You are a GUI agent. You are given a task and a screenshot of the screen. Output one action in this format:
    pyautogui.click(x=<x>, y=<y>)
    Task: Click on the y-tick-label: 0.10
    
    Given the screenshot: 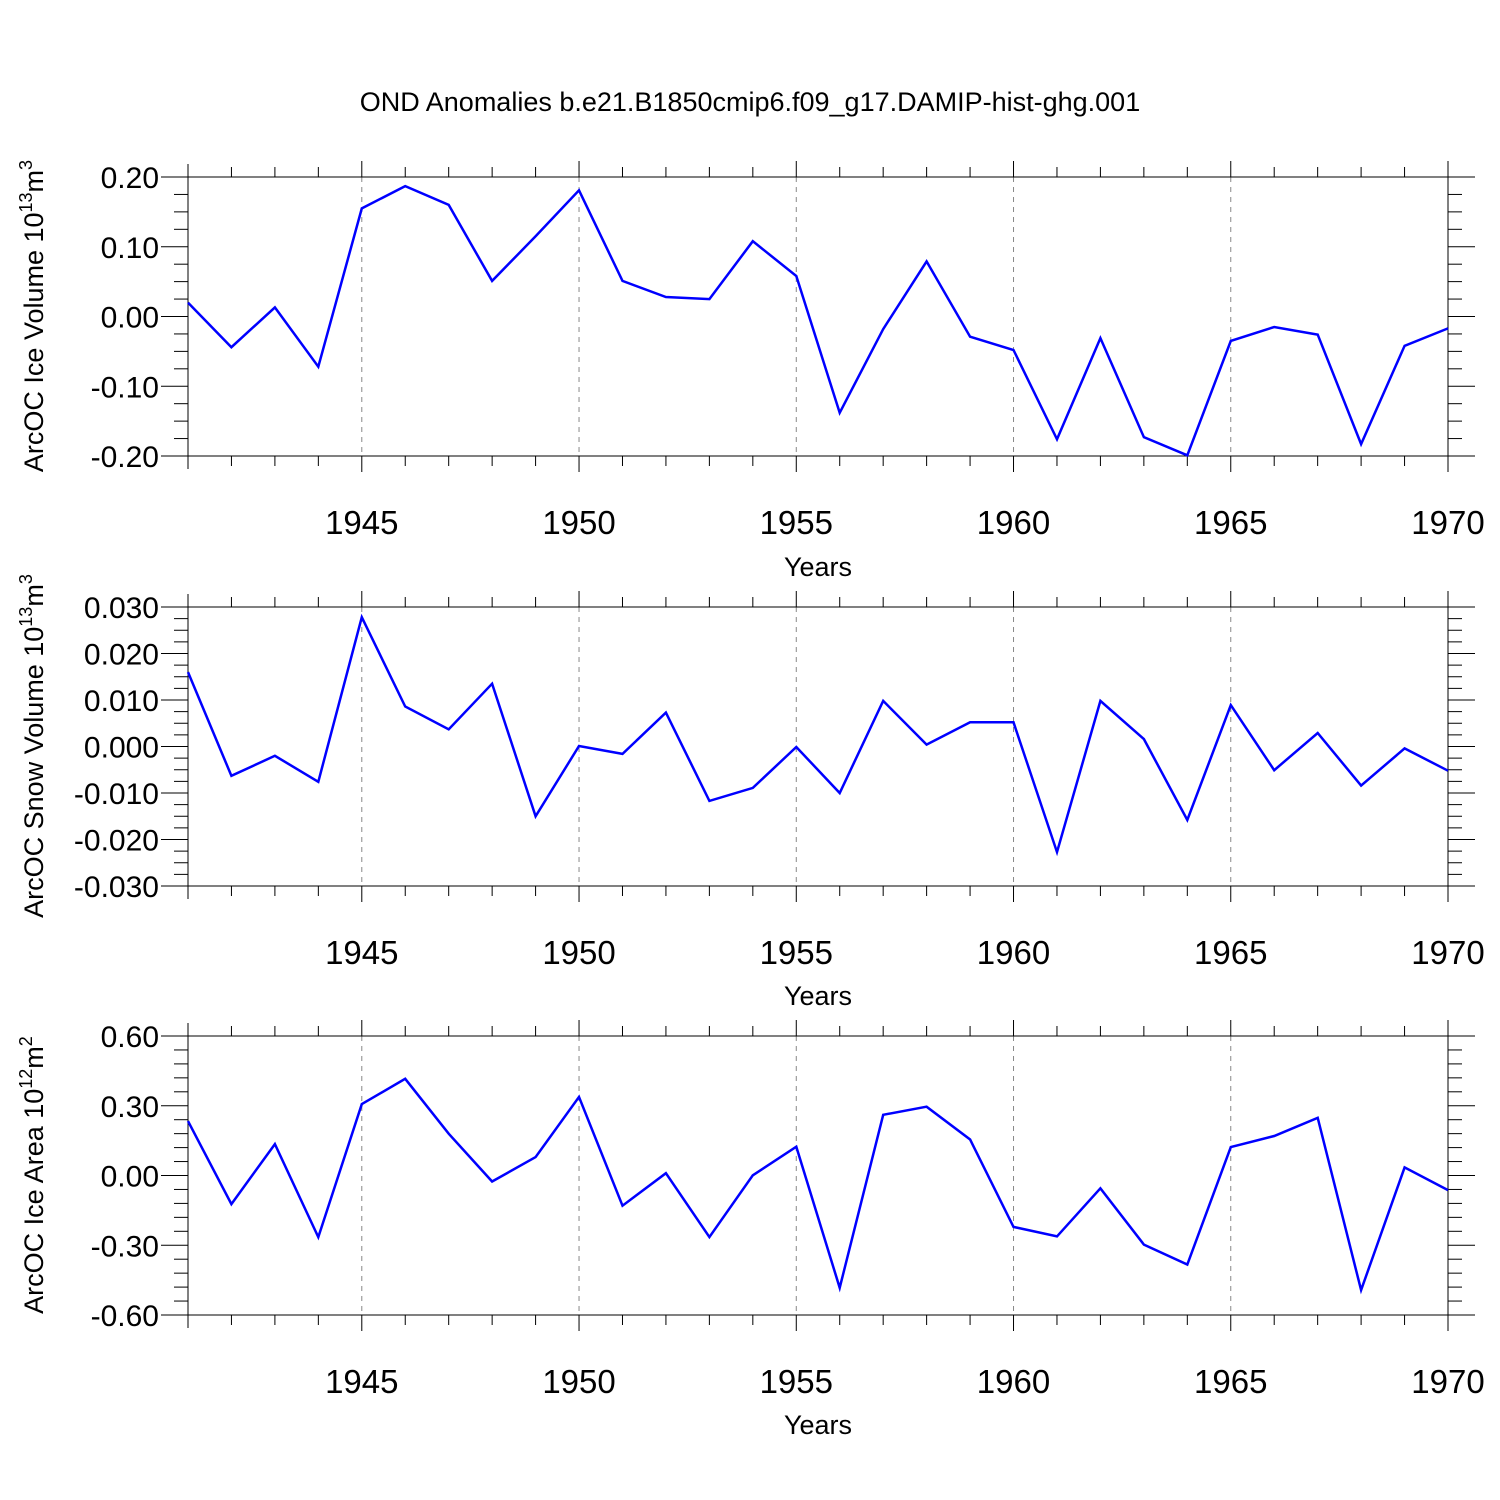 What is the action you would take?
    pyautogui.click(x=130, y=248)
    